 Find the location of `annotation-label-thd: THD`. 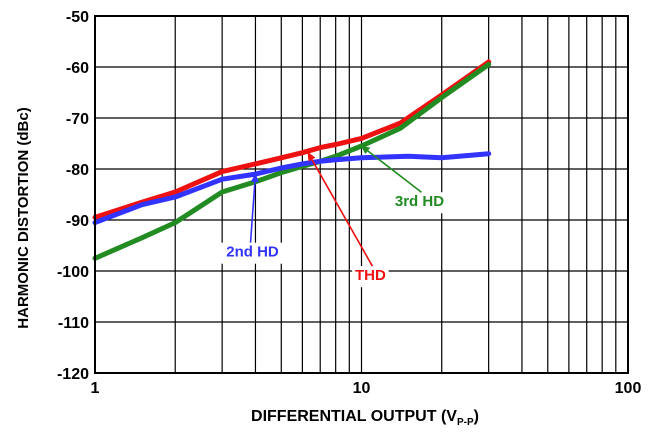

annotation-label-thd: THD is located at coordinates (370, 275).